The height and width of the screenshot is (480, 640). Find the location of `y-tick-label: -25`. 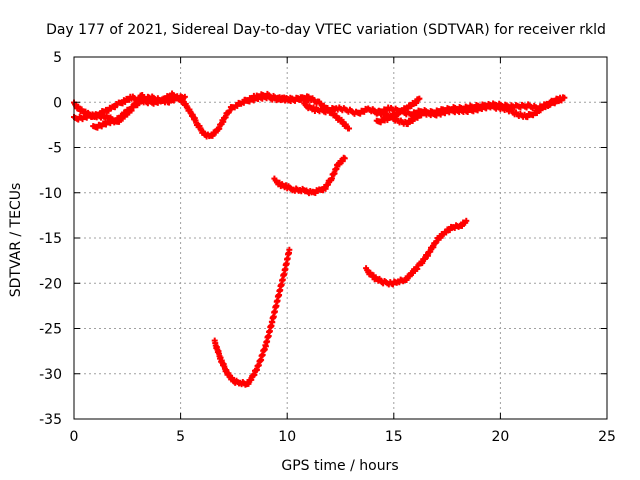

y-tick-label: -25 is located at coordinates (50, 330).